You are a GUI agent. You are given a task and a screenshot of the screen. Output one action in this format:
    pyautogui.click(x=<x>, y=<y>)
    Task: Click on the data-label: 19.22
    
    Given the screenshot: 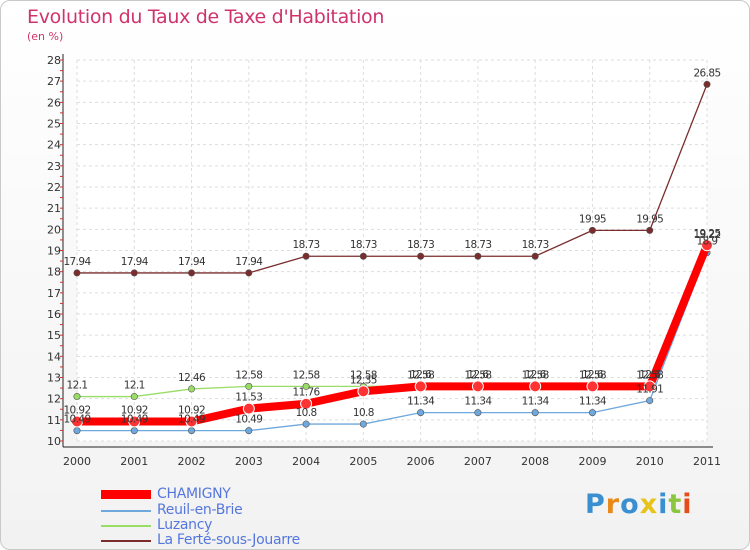 What is the action you would take?
    pyautogui.click(x=706, y=235)
    